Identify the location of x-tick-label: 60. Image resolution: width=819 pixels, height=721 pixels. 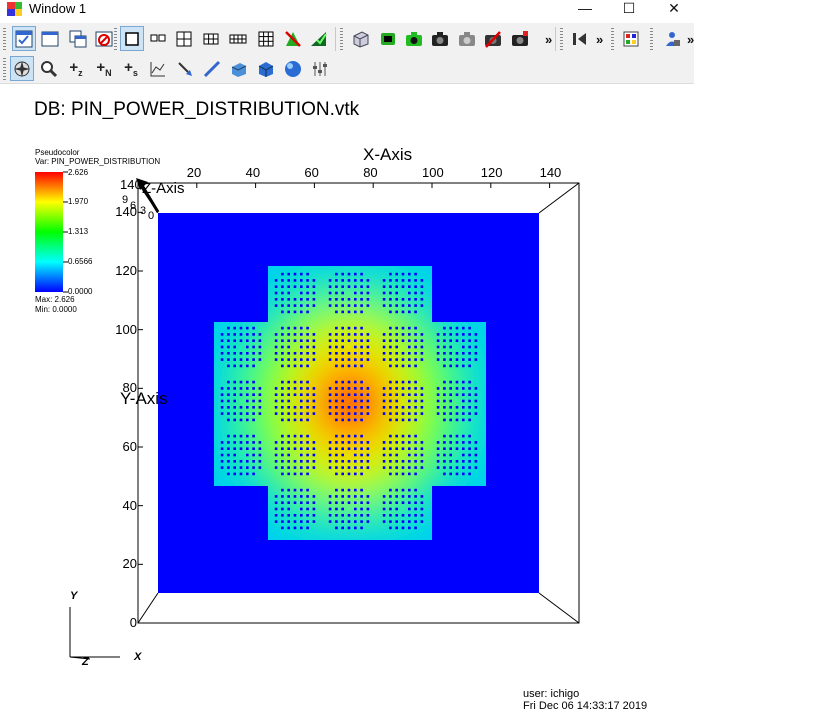
(311, 172).